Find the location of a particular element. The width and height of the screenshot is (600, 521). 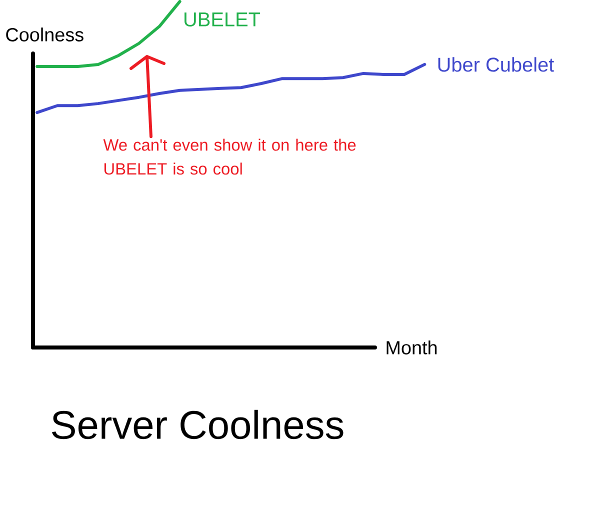

series-label: Uber Cubelet is located at coordinates (496, 64).